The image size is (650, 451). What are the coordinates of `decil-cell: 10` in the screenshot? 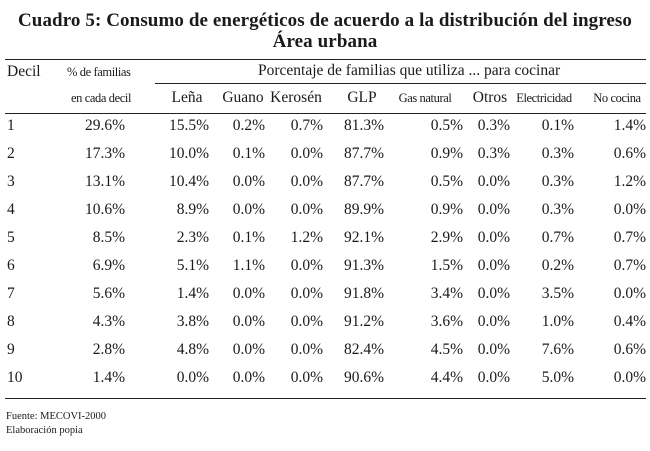 It's located at (15, 377).